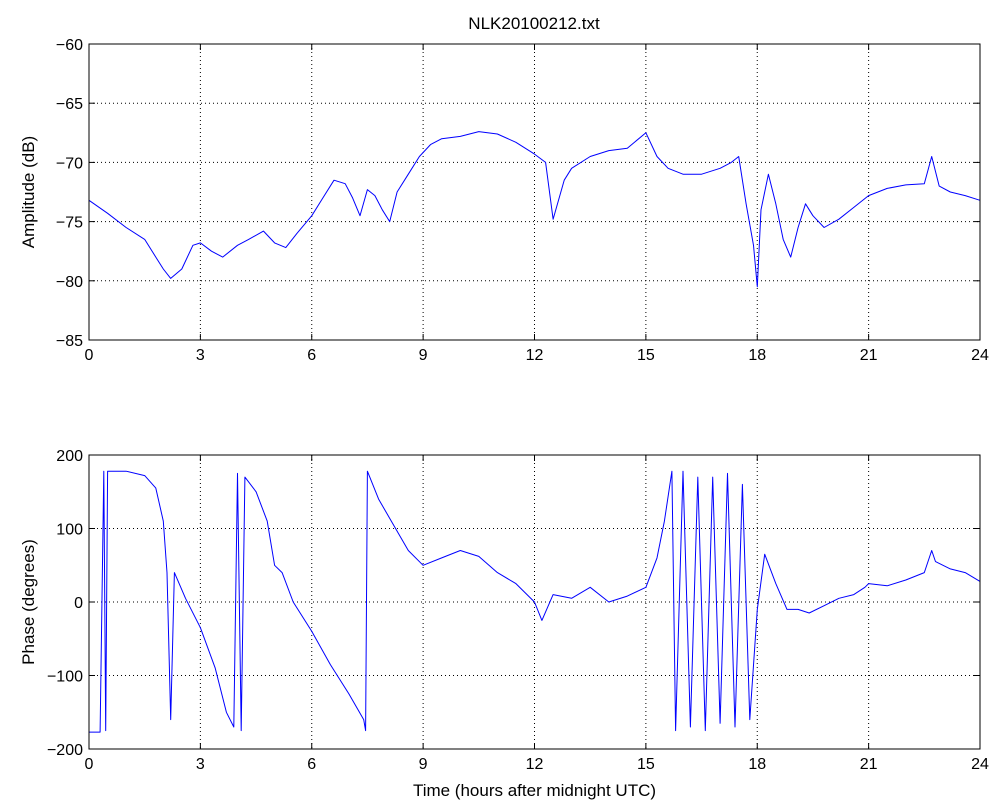 The height and width of the screenshot is (806, 998). I want to click on phase-xtick-label: 9, so click(423, 764).